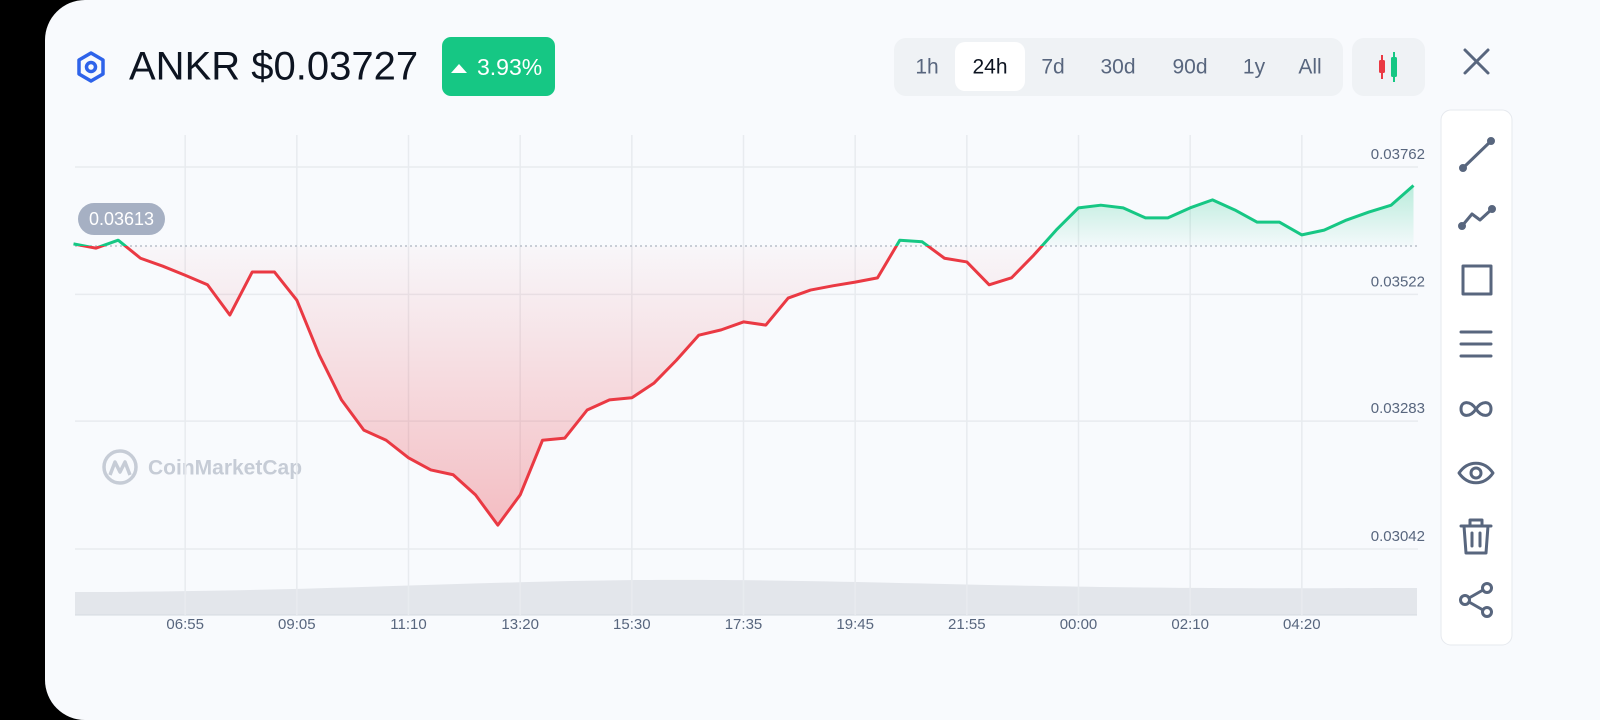 This screenshot has height=720, width=1600. I want to click on timeframe-option: All, so click(1309, 67).